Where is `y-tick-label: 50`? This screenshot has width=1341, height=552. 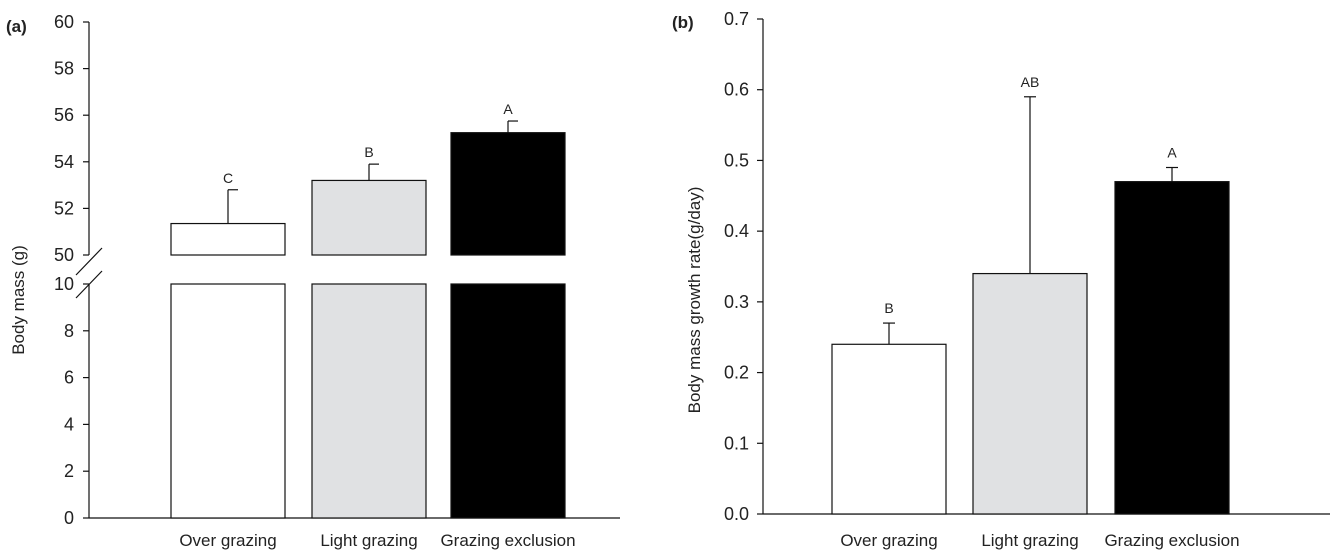
y-tick-label: 50 is located at coordinates (64, 255).